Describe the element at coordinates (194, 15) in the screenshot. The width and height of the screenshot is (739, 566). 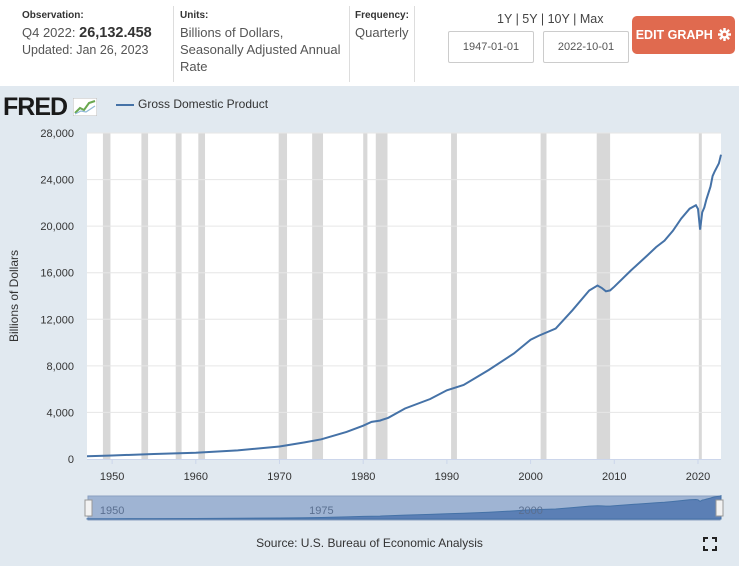
I see `units-label: Units:` at that location.